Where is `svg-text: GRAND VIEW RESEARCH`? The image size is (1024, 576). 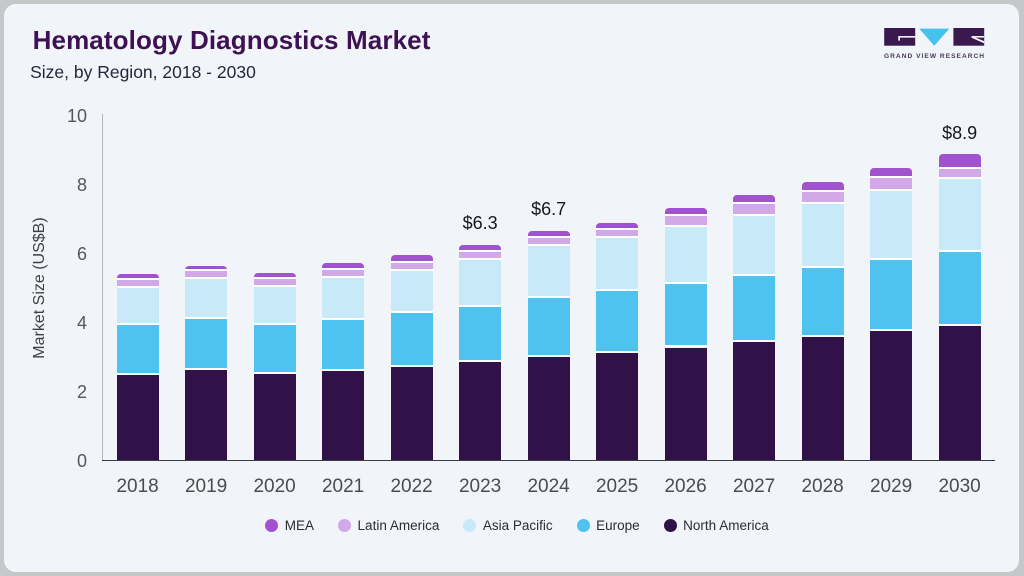
svg-text: GRAND VIEW RESEARCH is located at coordinates (934, 56).